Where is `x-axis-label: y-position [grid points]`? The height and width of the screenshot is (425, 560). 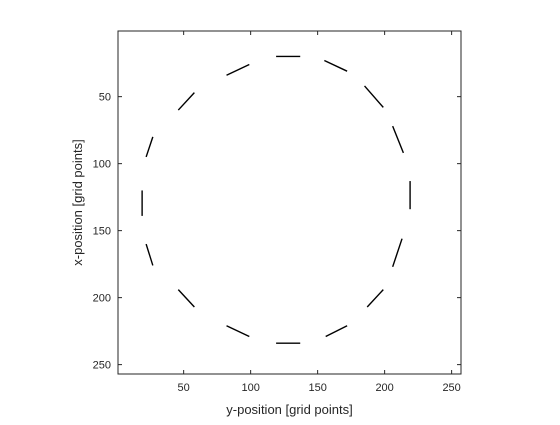
x-axis-label: y-position [grid points] is located at coordinates (289, 409).